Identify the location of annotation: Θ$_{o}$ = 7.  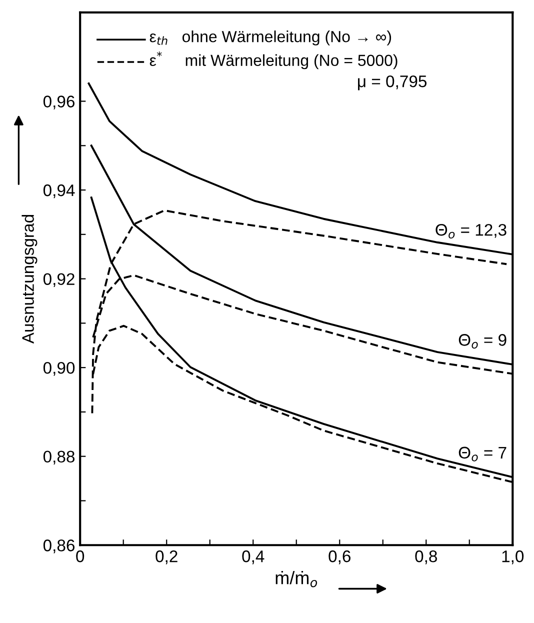
(482, 454).